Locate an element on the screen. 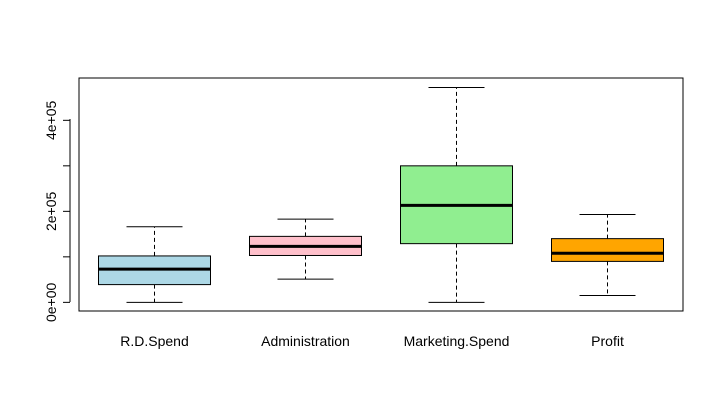 This screenshot has width=724, height=409. x-label-r-d-spend: R.D.Spend is located at coordinates (154, 341).